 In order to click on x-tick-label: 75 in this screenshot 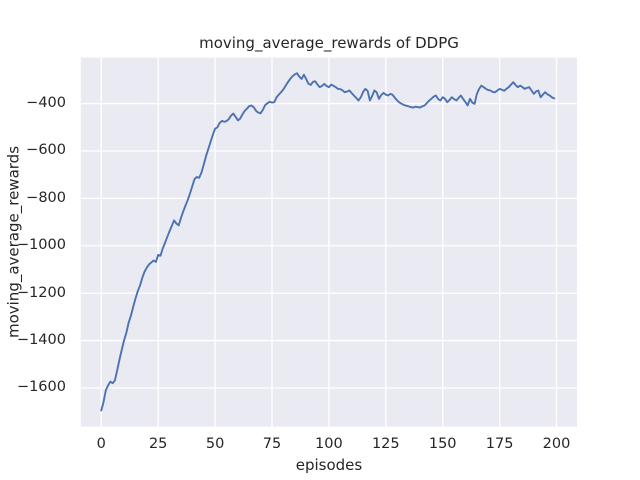, I will do `click(272, 444)`.